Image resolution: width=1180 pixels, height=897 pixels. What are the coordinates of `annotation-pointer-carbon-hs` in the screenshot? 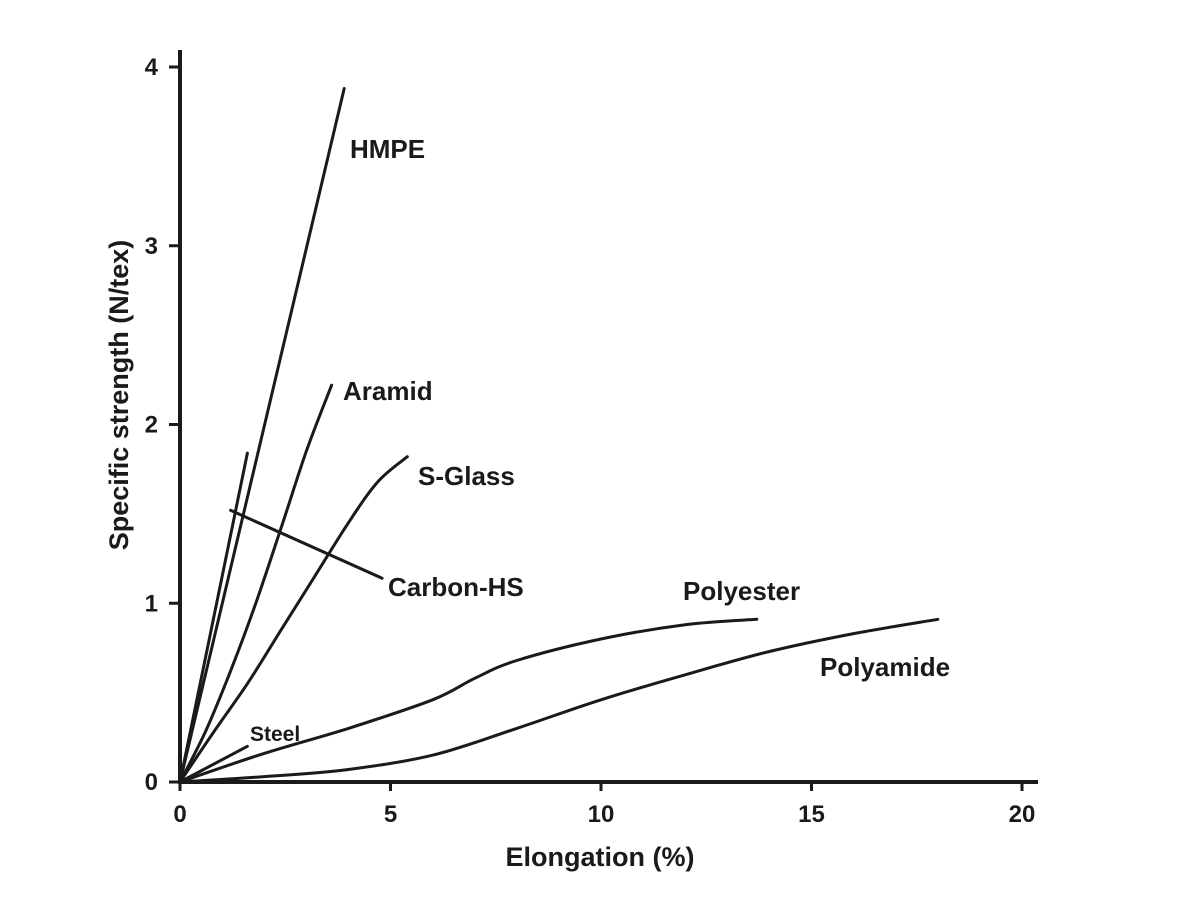 It's located at (306, 544).